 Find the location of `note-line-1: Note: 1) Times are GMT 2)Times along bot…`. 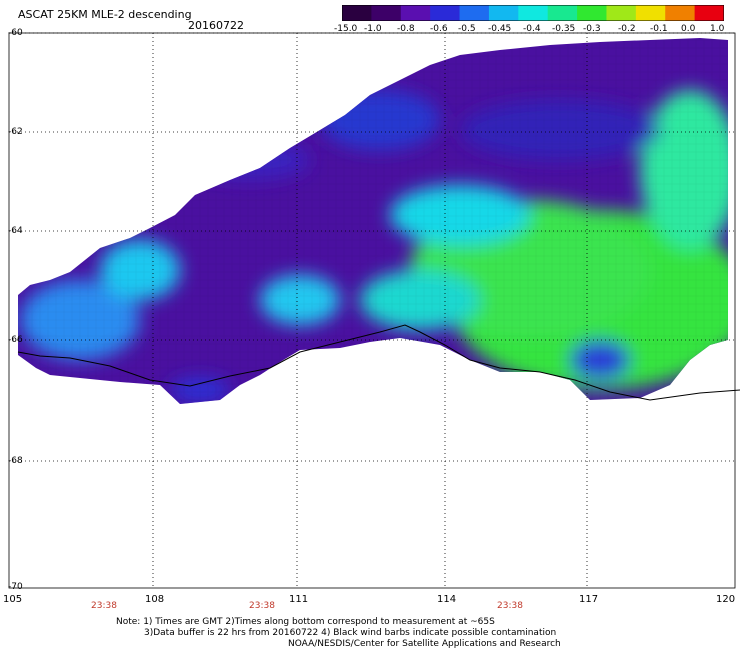

note-line-1: Note: 1) Times are GMT 2)Times along bot… is located at coordinates (305, 622).